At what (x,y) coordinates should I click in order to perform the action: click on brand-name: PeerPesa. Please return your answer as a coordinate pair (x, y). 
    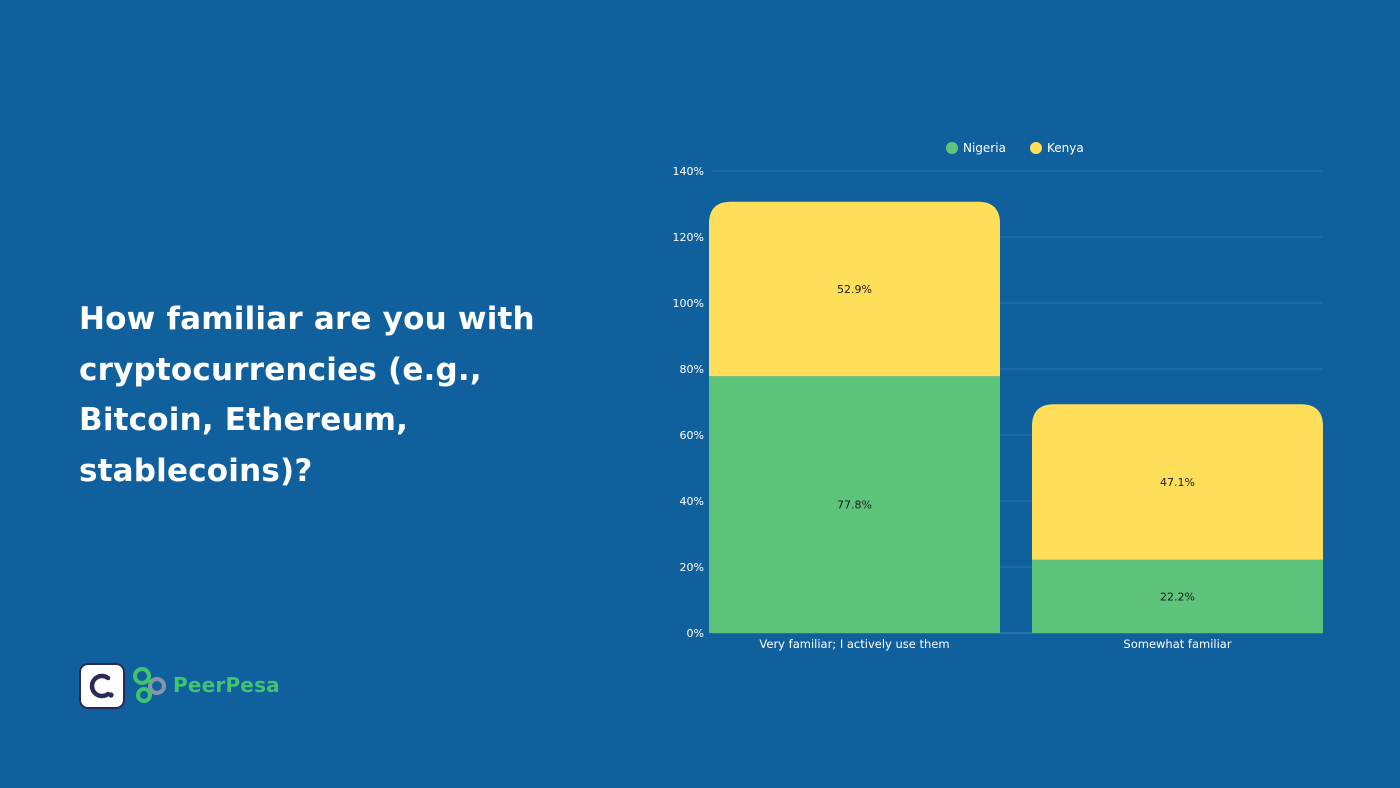
    Looking at the image, I should click on (226, 685).